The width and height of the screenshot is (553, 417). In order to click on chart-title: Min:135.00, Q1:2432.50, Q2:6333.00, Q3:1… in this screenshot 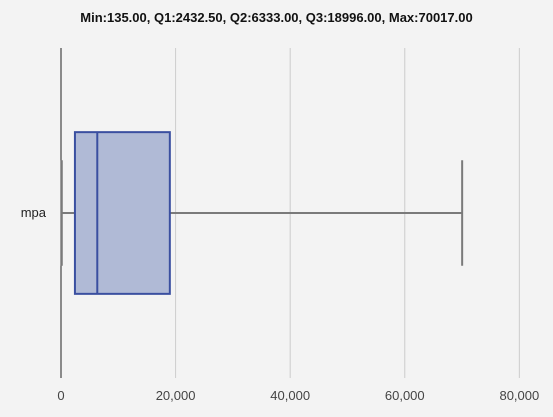, I will do `click(276, 17)`.